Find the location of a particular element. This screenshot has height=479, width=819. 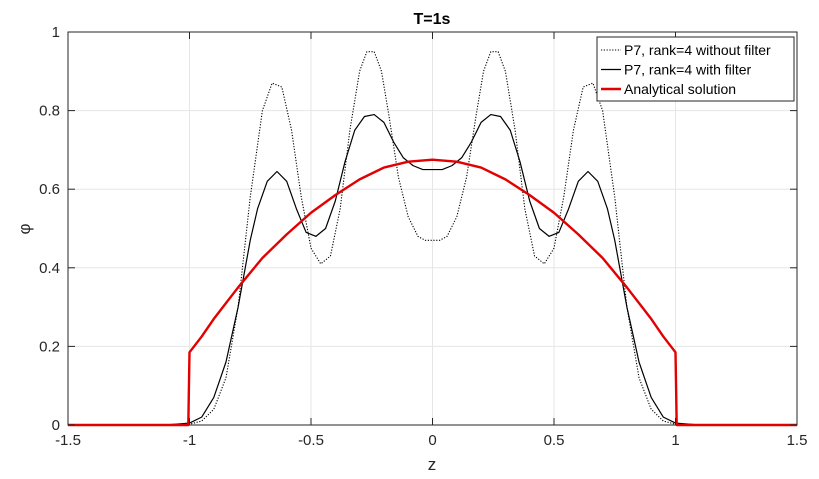

legend-label: P7, rank=4 without filter is located at coordinates (697, 50).